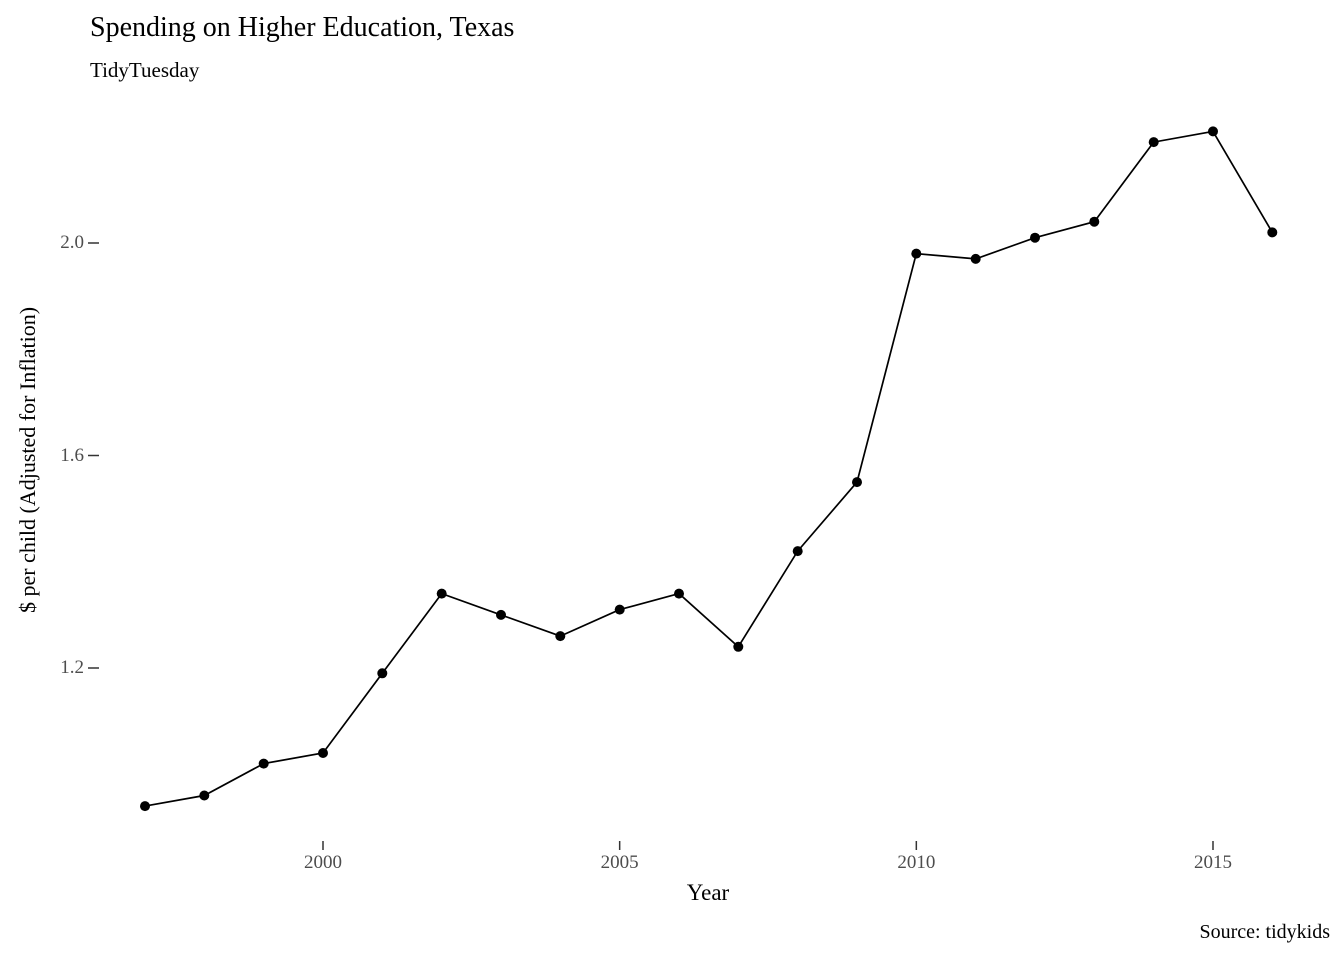 The height and width of the screenshot is (960, 1344). Describe the element at coordinates (975, 258) in the screenshot. I see `data-point-2011` at that location.